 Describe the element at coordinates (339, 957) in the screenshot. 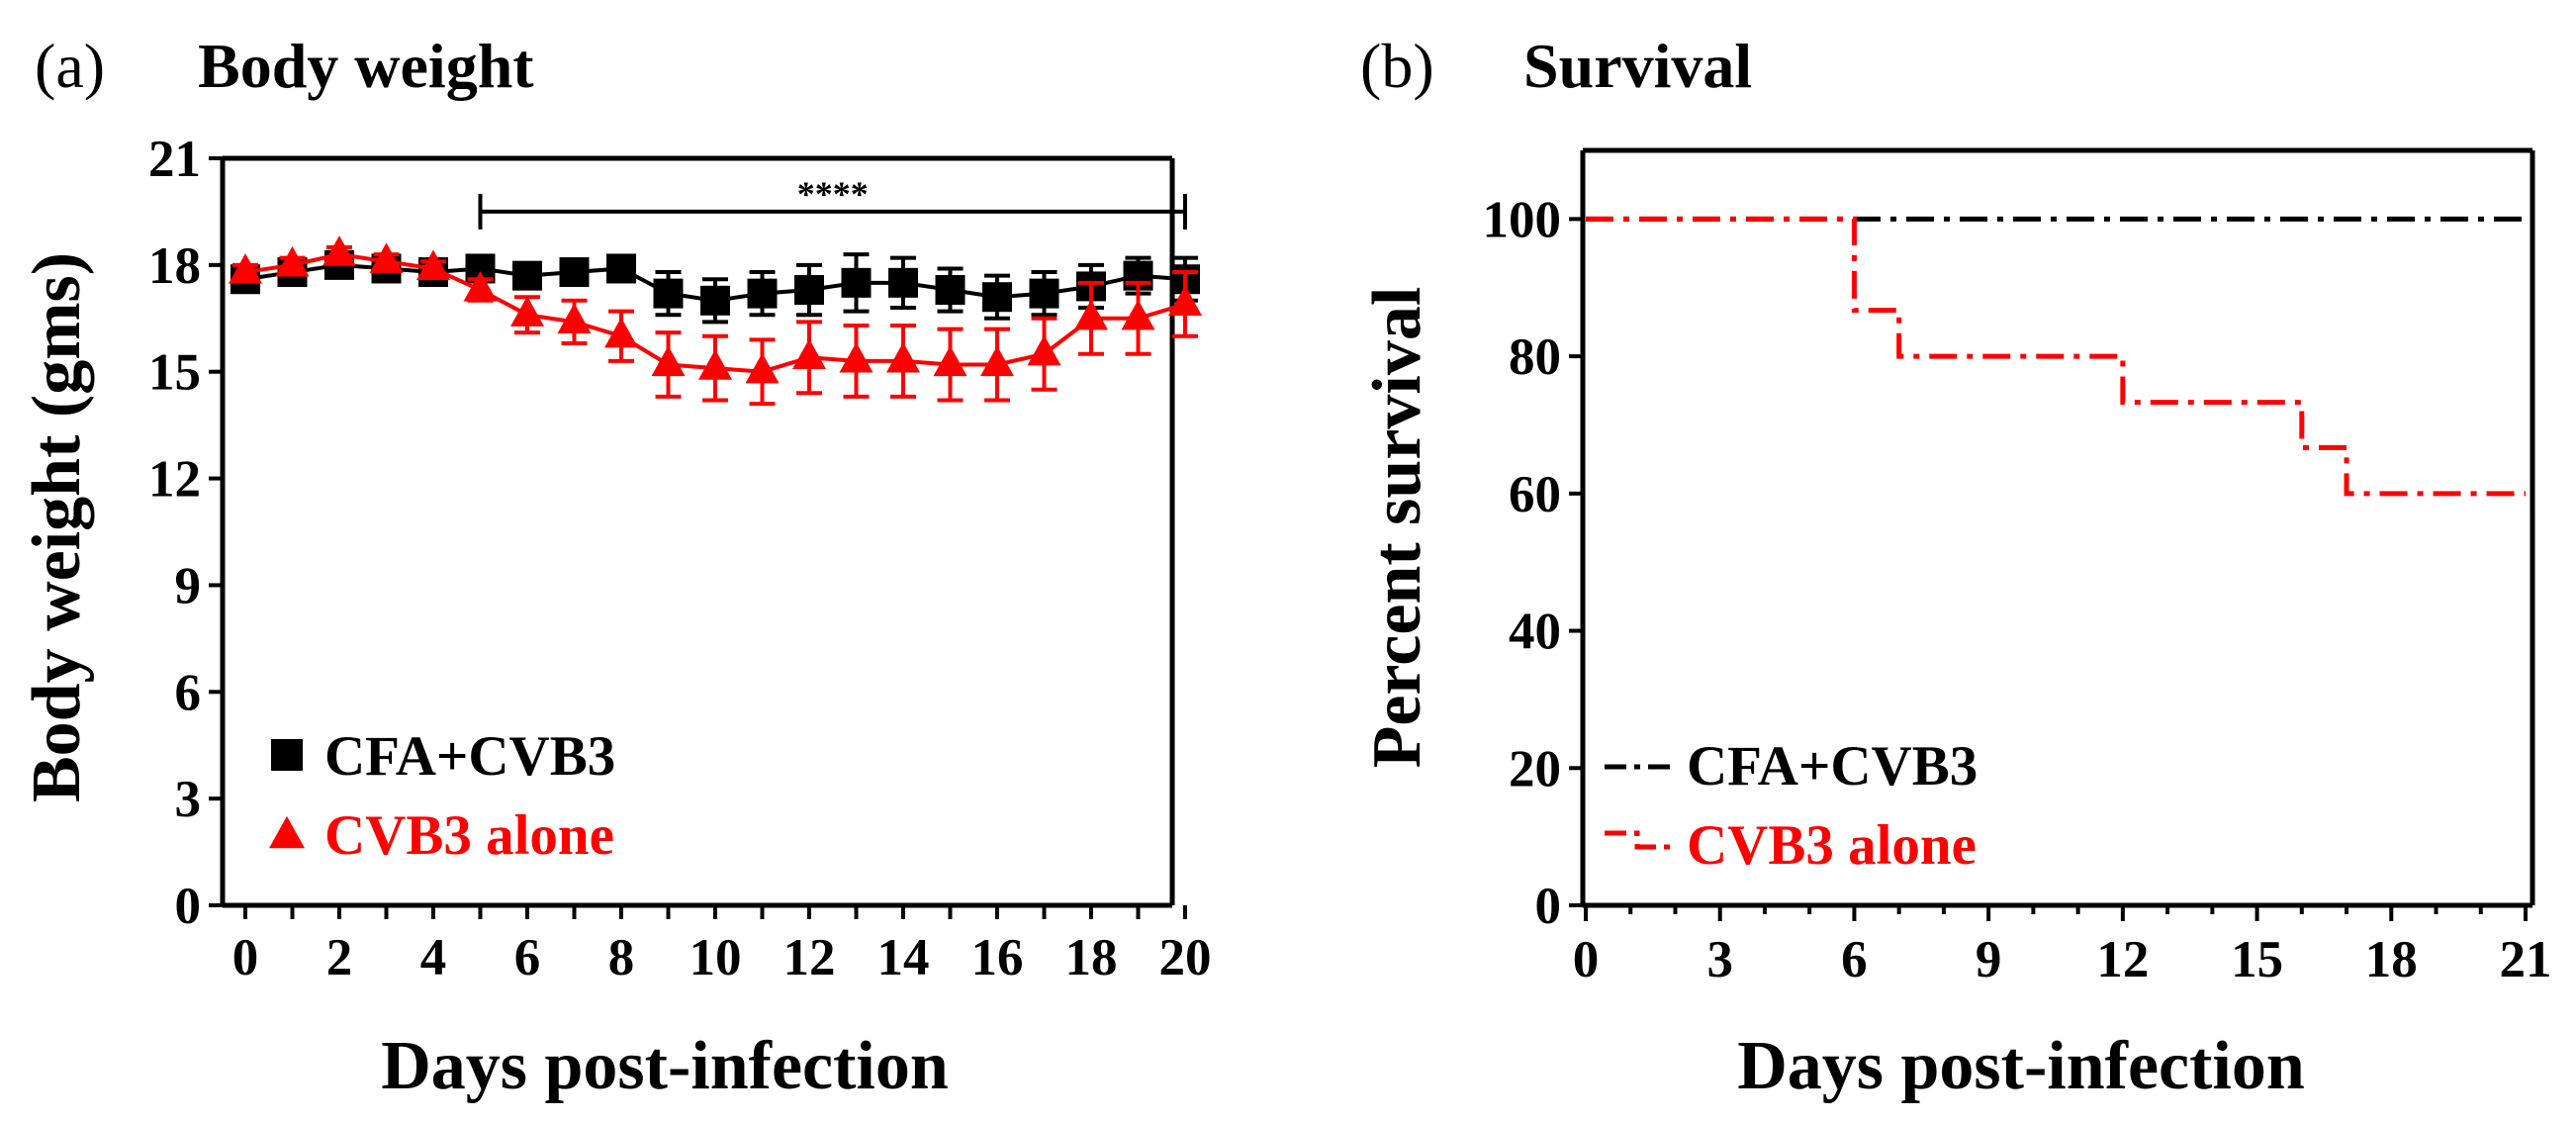

I see `x-tick-label: 2` at that location.